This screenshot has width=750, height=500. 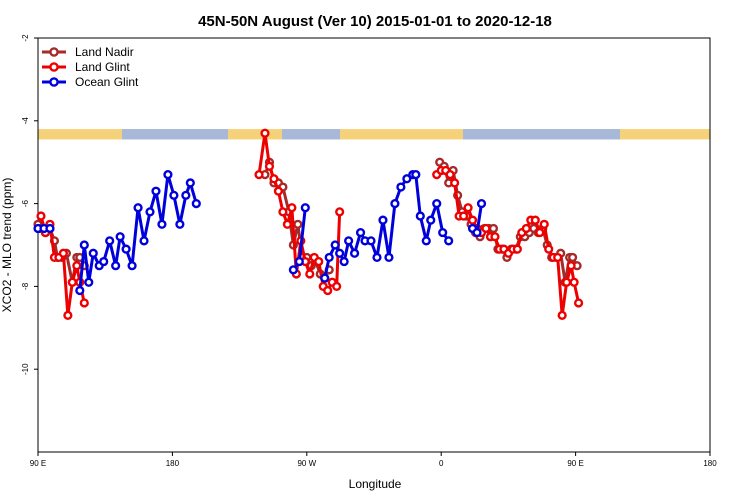 I want to click on y-tick-label: -8, so click(x=25, y=286).